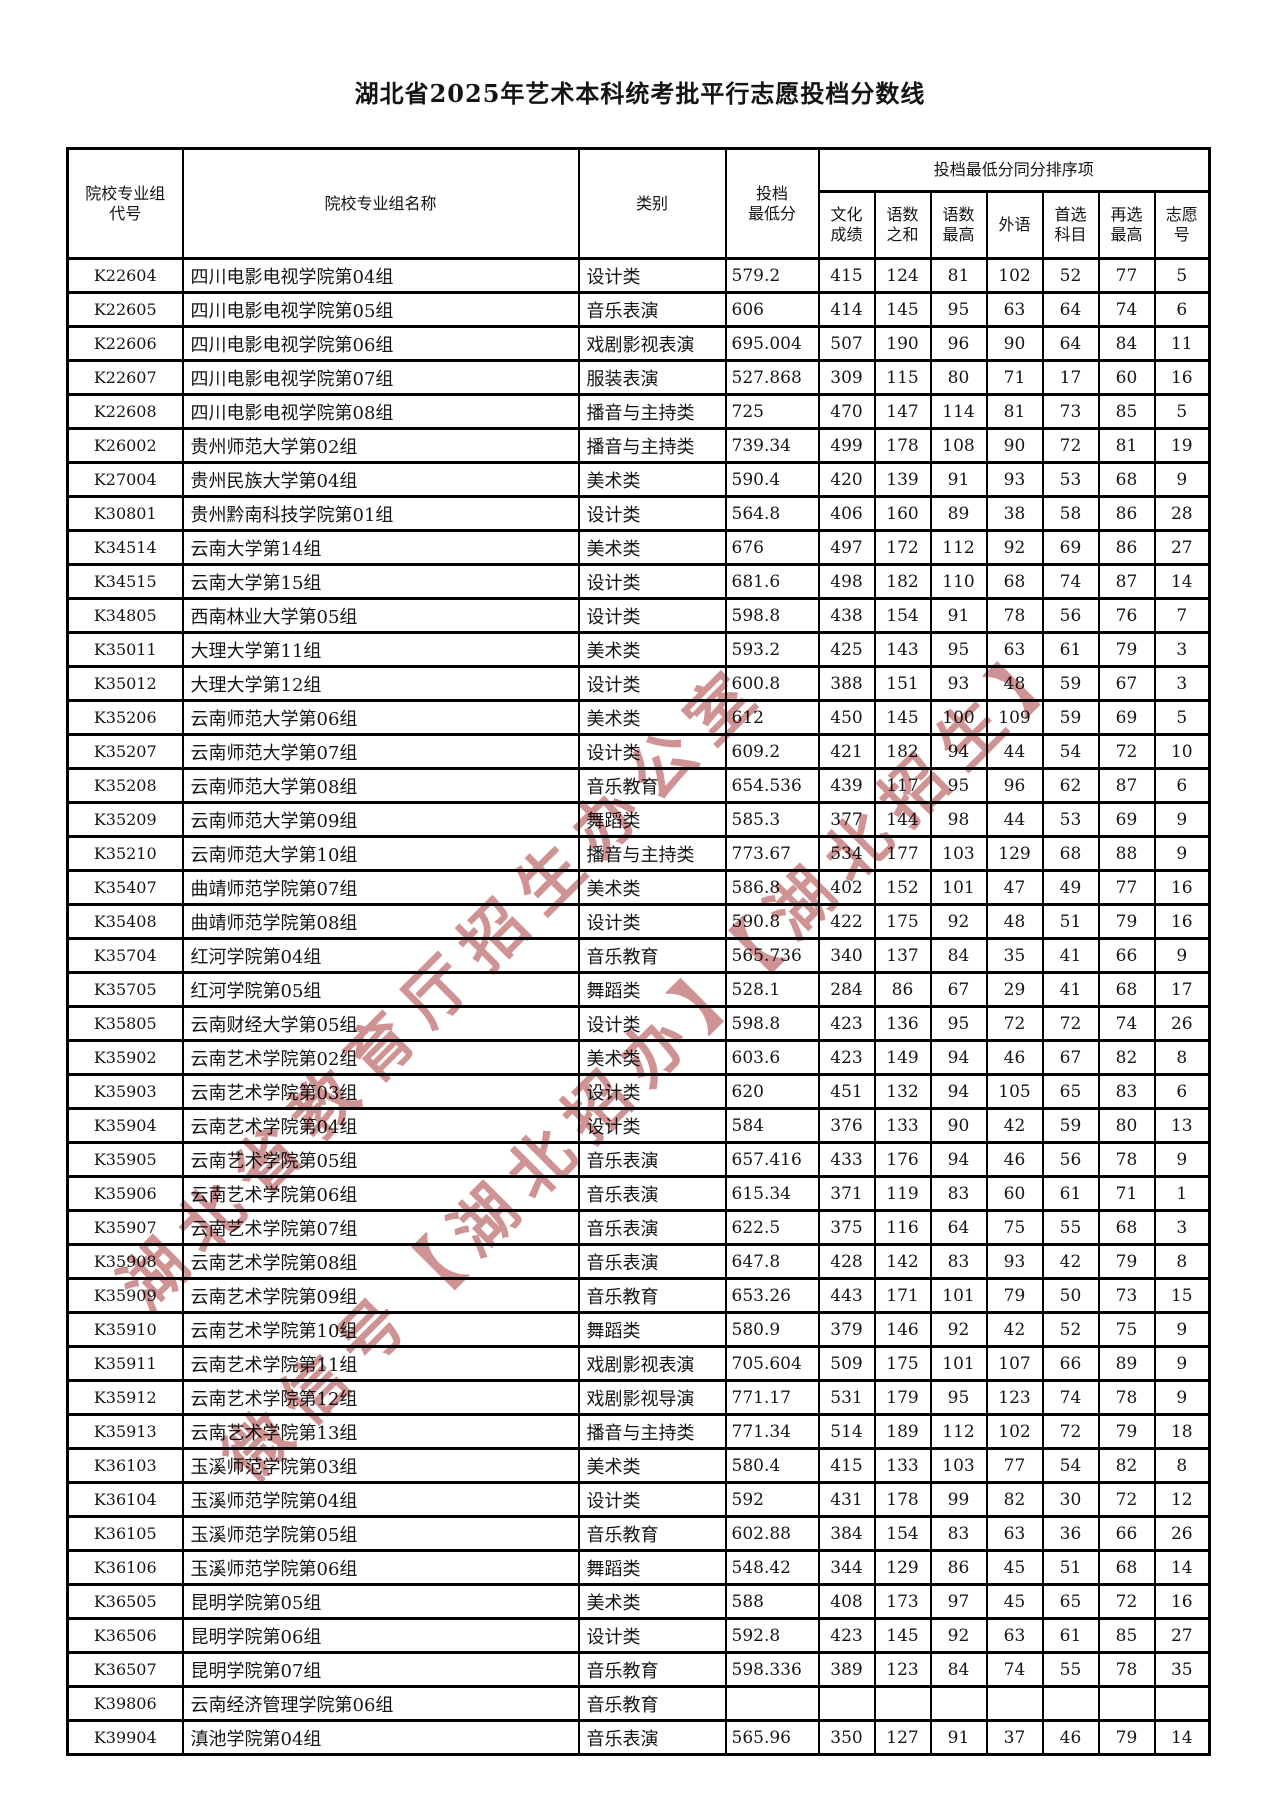  Describe the element at coordinates (125, 581) in the screenshot. I see `cell-code: K34515` at that location.